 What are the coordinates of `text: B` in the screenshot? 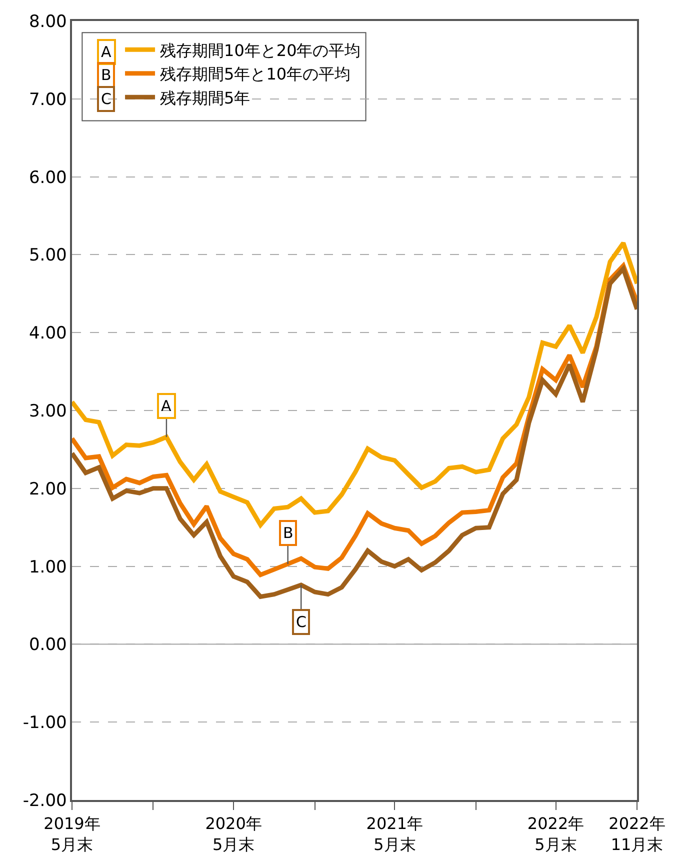 It's located at (106, 75).